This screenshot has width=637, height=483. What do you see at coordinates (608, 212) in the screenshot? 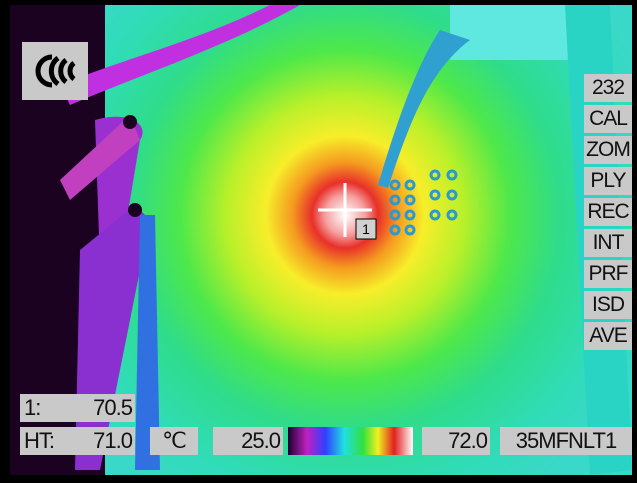
I see `menu-item: REC` at bounding box center [608, 212].